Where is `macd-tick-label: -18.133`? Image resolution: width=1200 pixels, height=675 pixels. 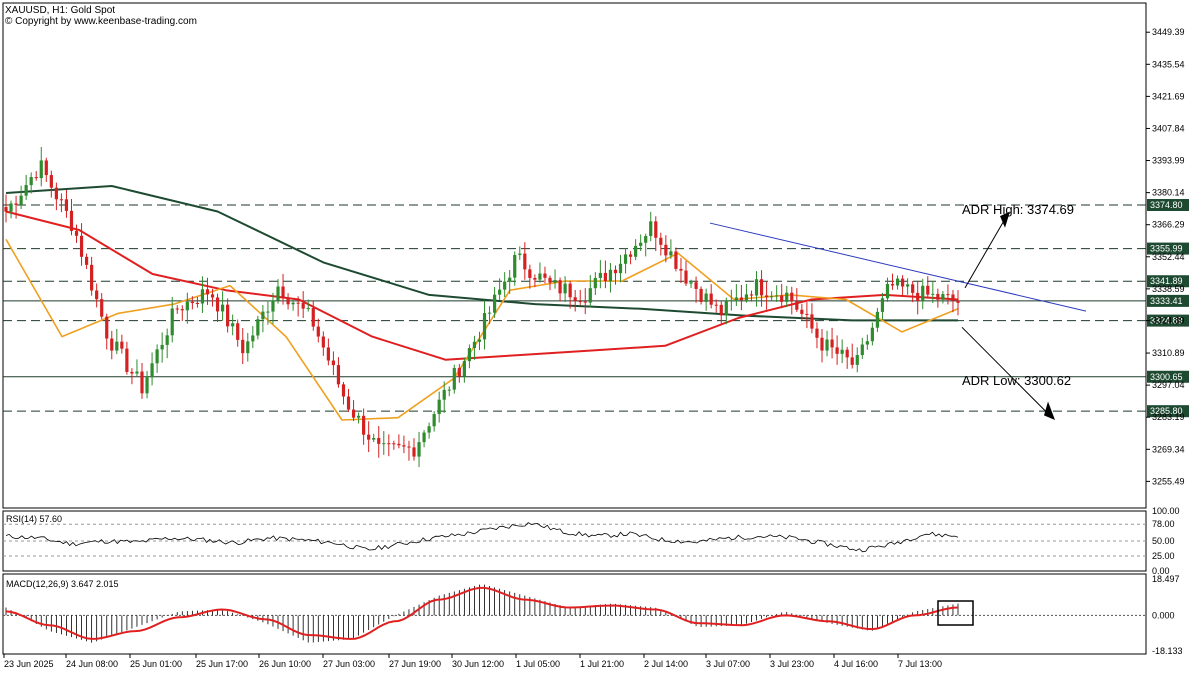 macd-tick-label: -18.133 is located at coordinates (1167, 651).